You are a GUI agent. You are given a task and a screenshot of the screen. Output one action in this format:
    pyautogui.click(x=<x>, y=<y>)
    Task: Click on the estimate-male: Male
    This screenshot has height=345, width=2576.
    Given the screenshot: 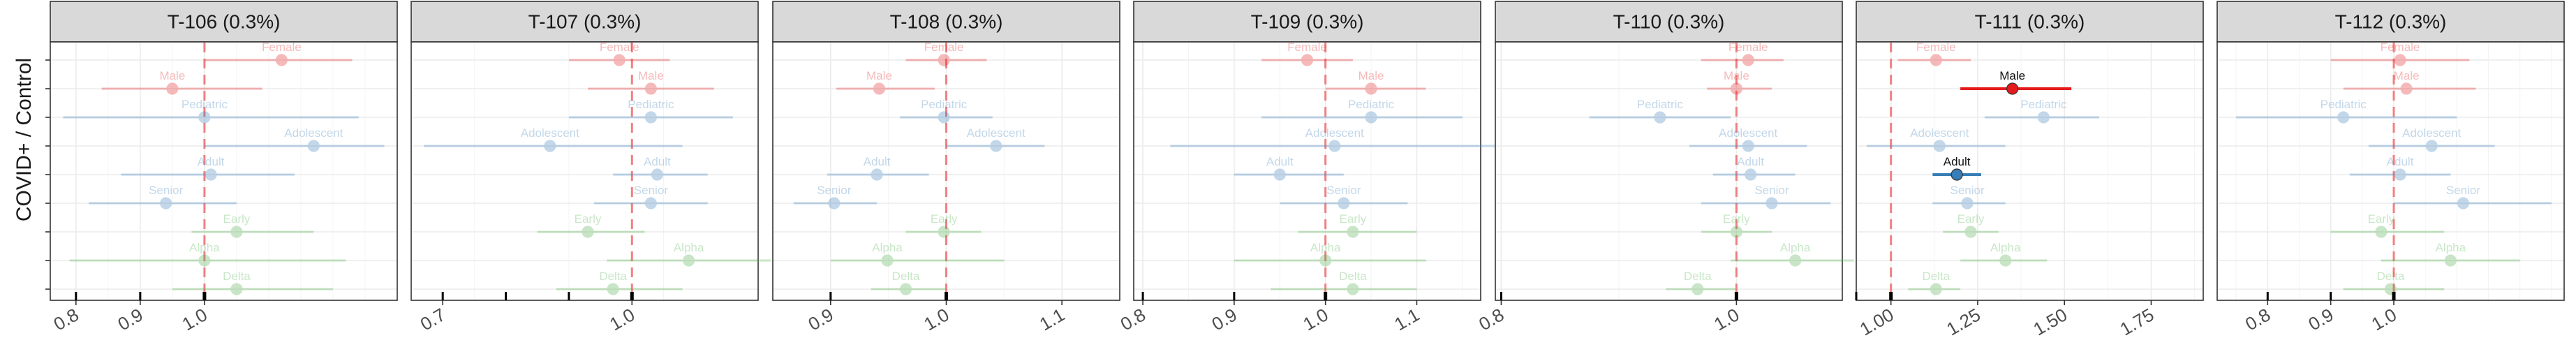 What is the action you would take?
    pyautogui.click(x=2016, y=82)
    